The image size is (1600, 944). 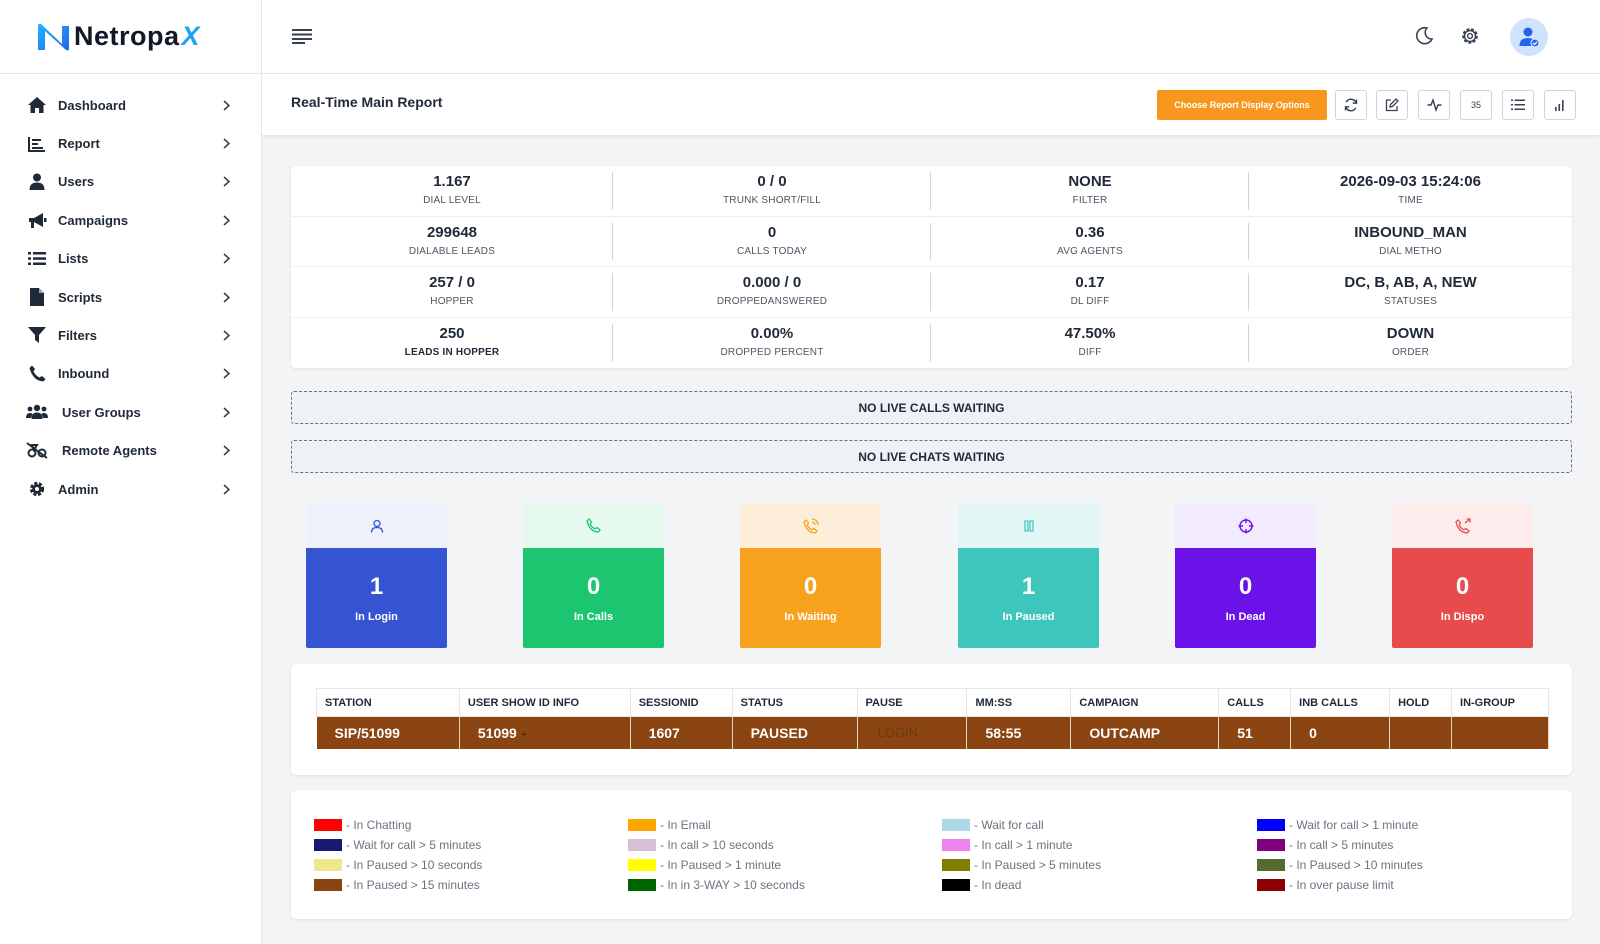 What do you see at coordinates (388, 702) in the screenshot?
I see `column-header-station: STATION` at bounding box center [388, 702].